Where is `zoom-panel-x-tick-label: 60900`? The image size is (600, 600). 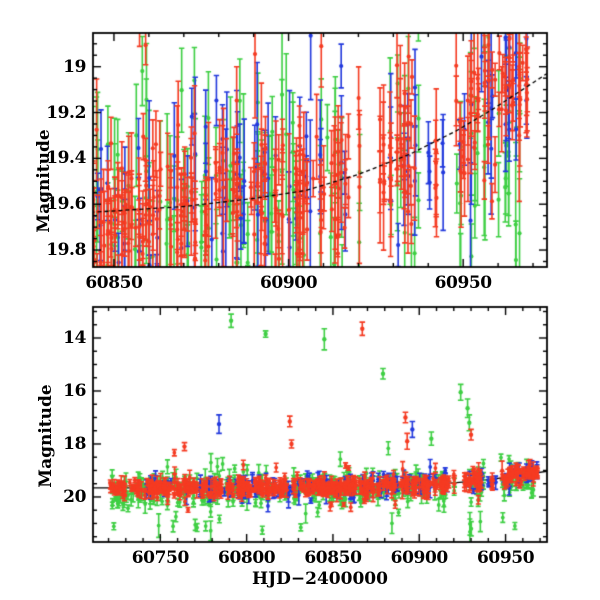 zoom-panel-x-tick-label: 60900 is located at coordinates (288, 283).